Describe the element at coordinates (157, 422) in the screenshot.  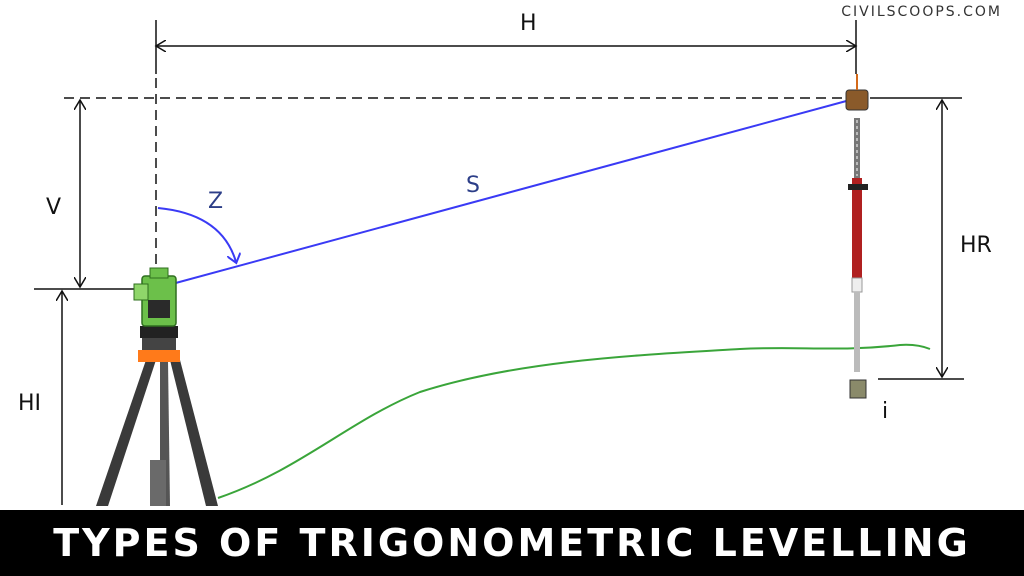
I see `tripod` at that location.